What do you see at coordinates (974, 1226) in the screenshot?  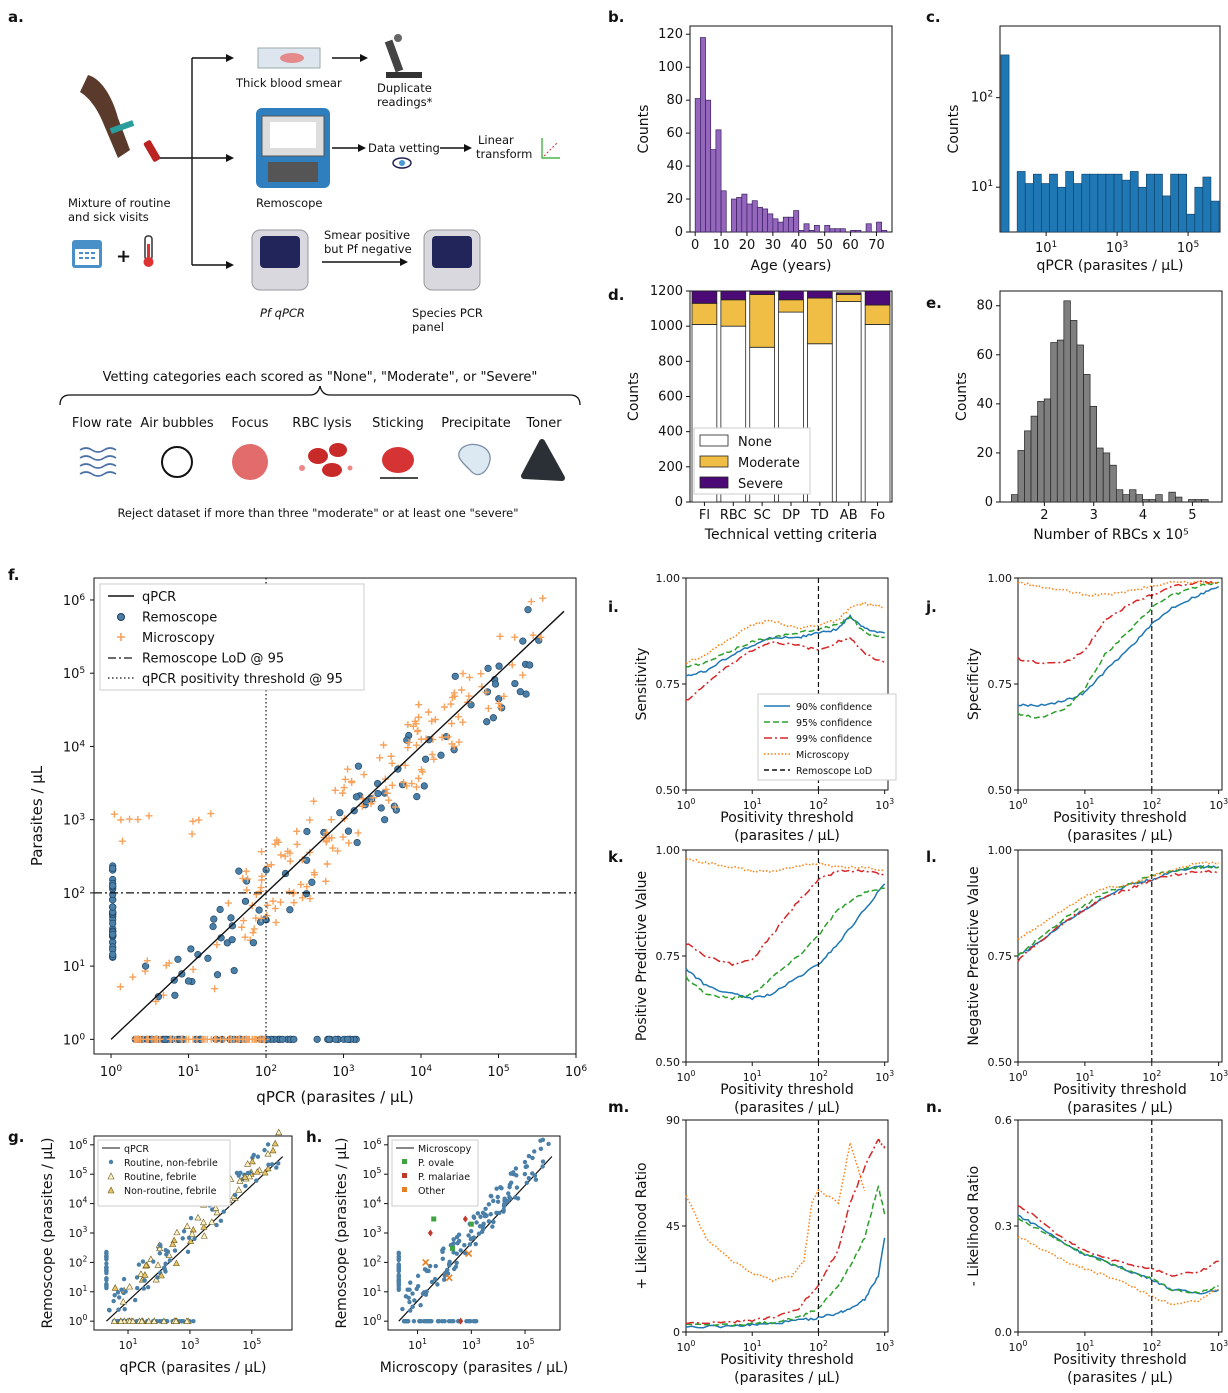 I see `y-axis-label: - Likelihood Ratio` at bounding box center [974, 1226].